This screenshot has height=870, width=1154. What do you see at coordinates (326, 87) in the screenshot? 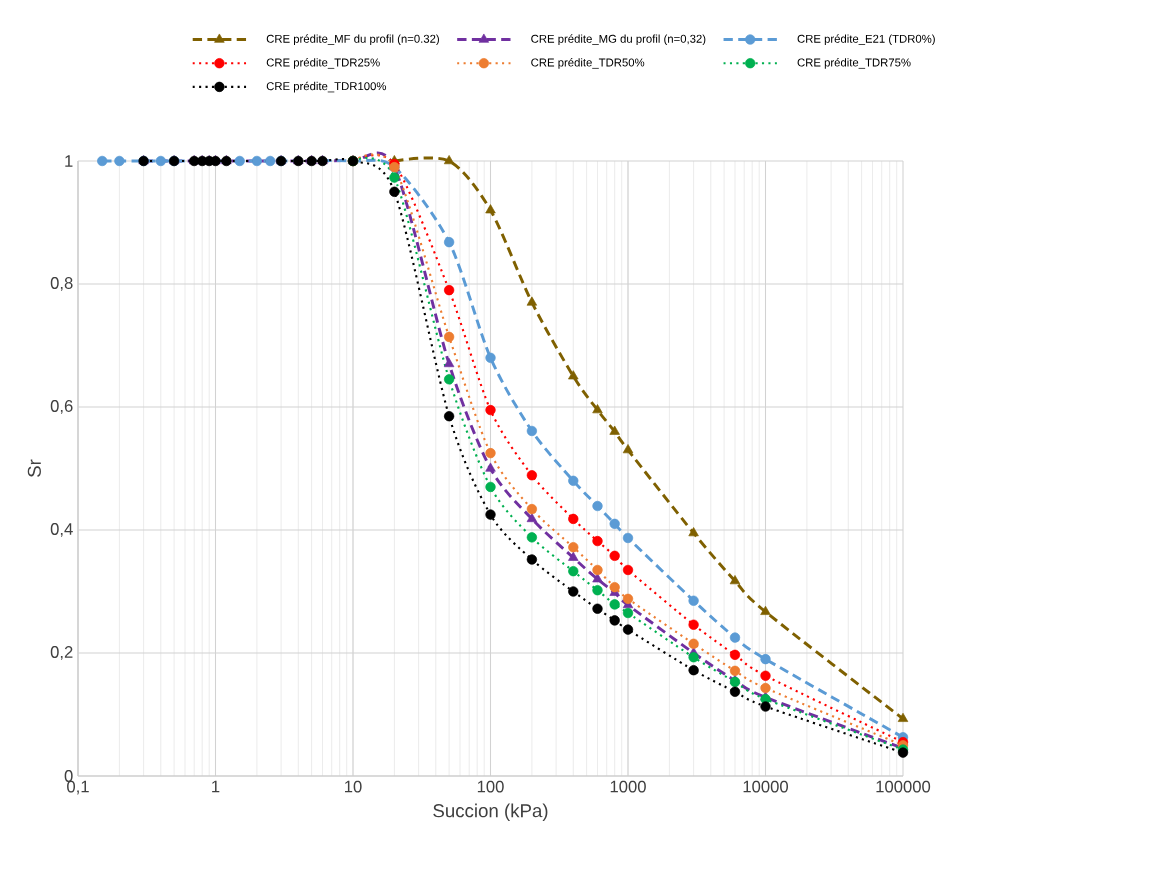
I see `legend-label: CRE prédite_TDR100%` at bounding box center [326, 87].